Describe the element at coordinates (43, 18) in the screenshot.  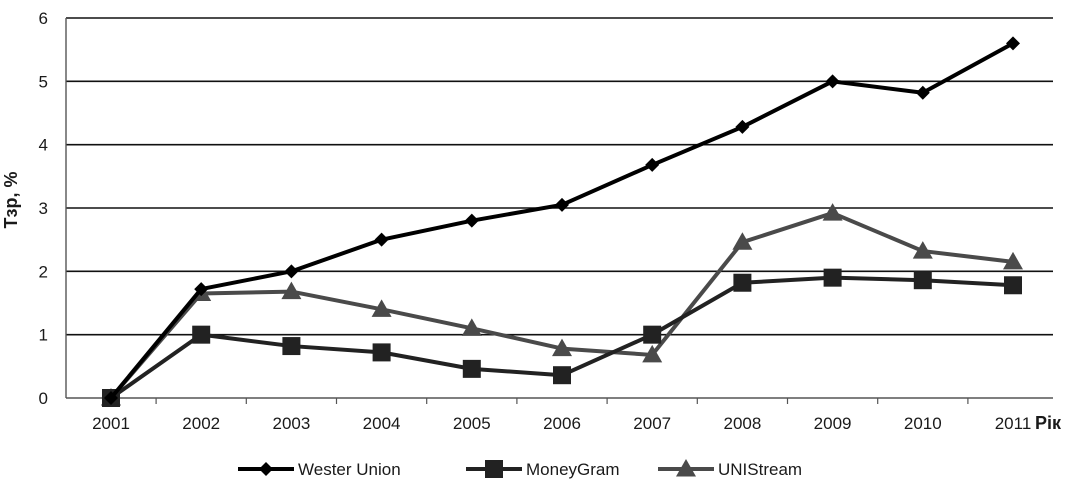
I see `y-tick-label: 6` at that location.